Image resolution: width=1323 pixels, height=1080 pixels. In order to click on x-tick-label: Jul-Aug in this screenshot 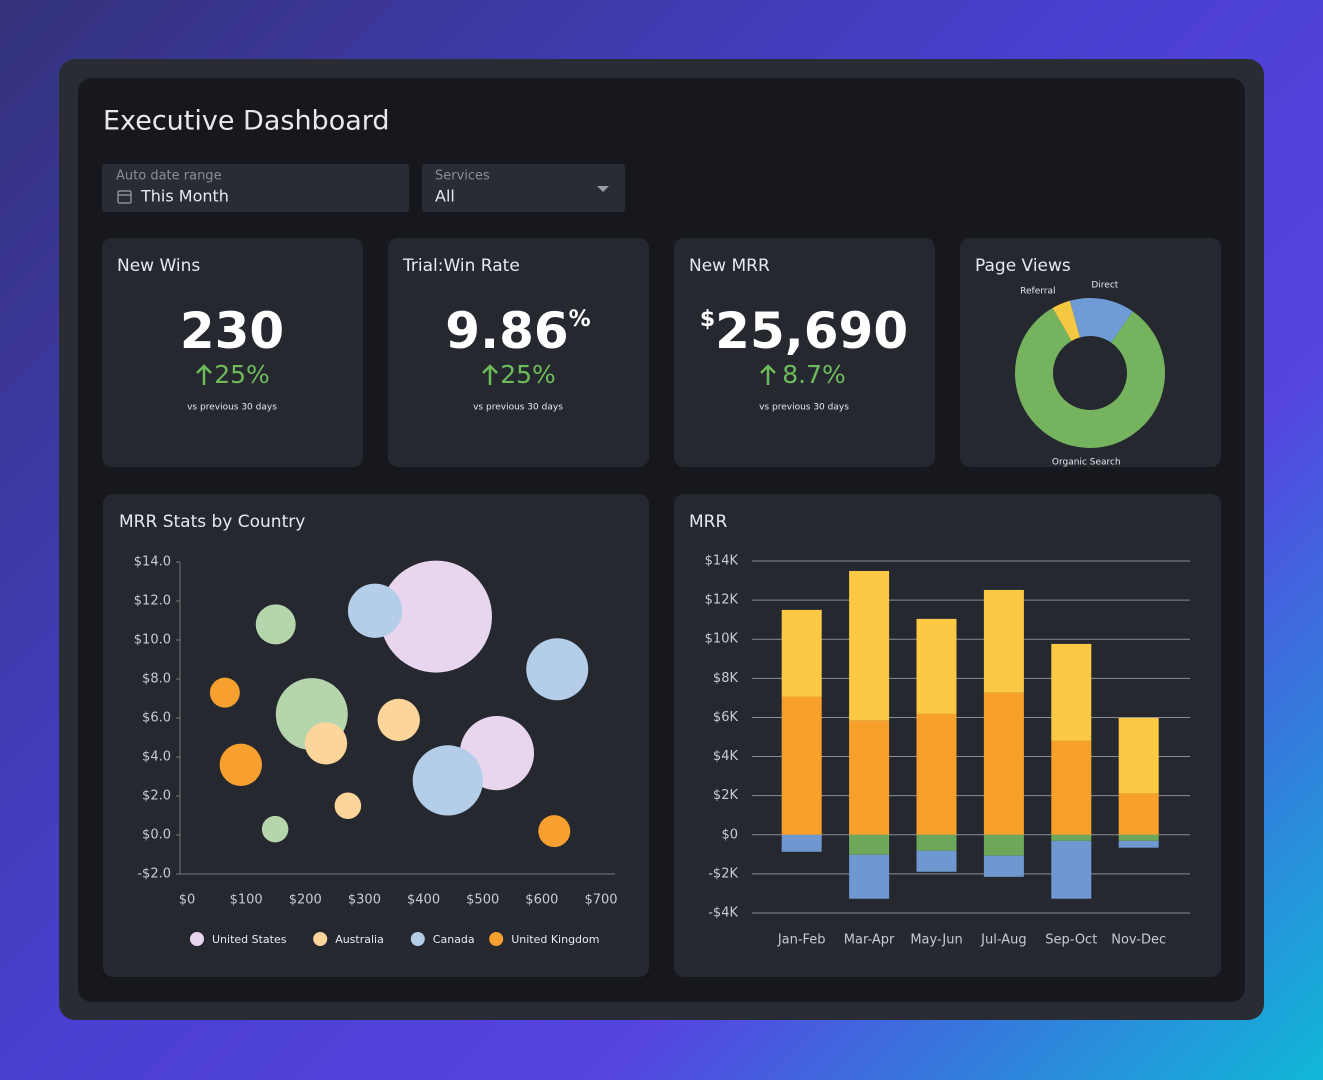, I will do `click(1003, 940)`.